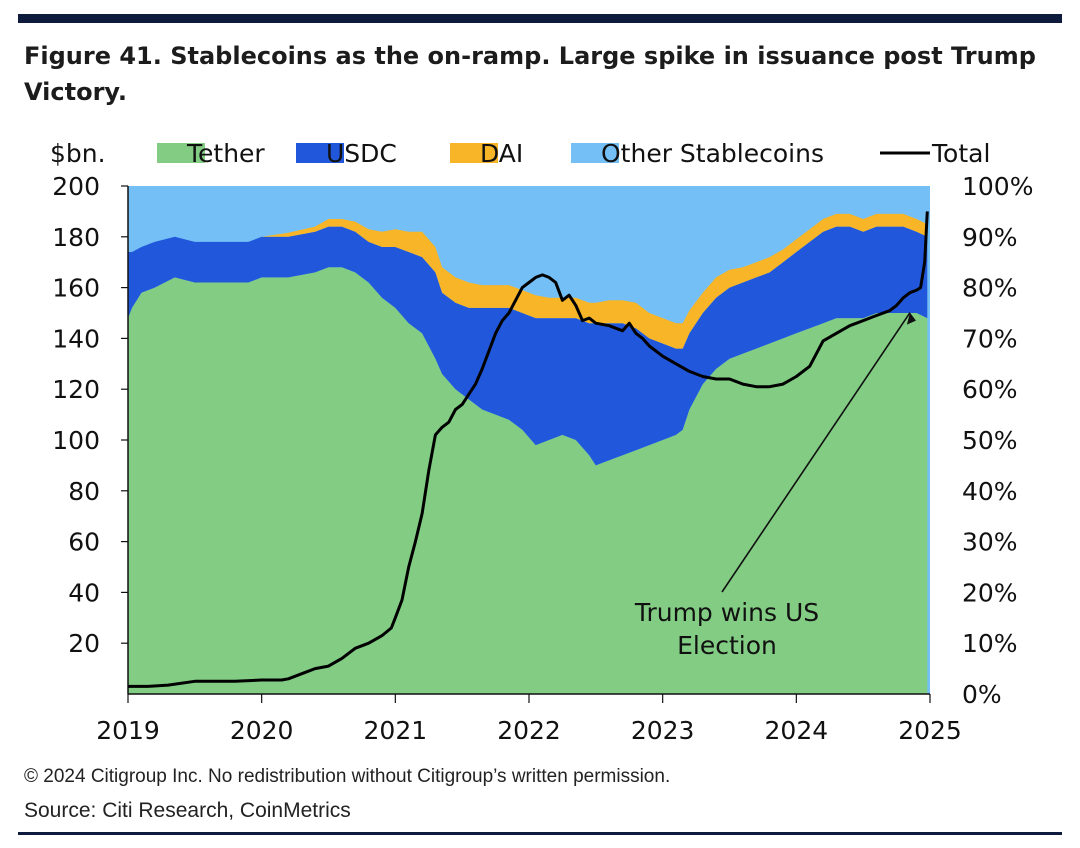 The width and height of the screenshot is (1080, 848). Describe the element at coordinates (76, 338) in the screenshot. I see `y-tick-label: 140` at that location.